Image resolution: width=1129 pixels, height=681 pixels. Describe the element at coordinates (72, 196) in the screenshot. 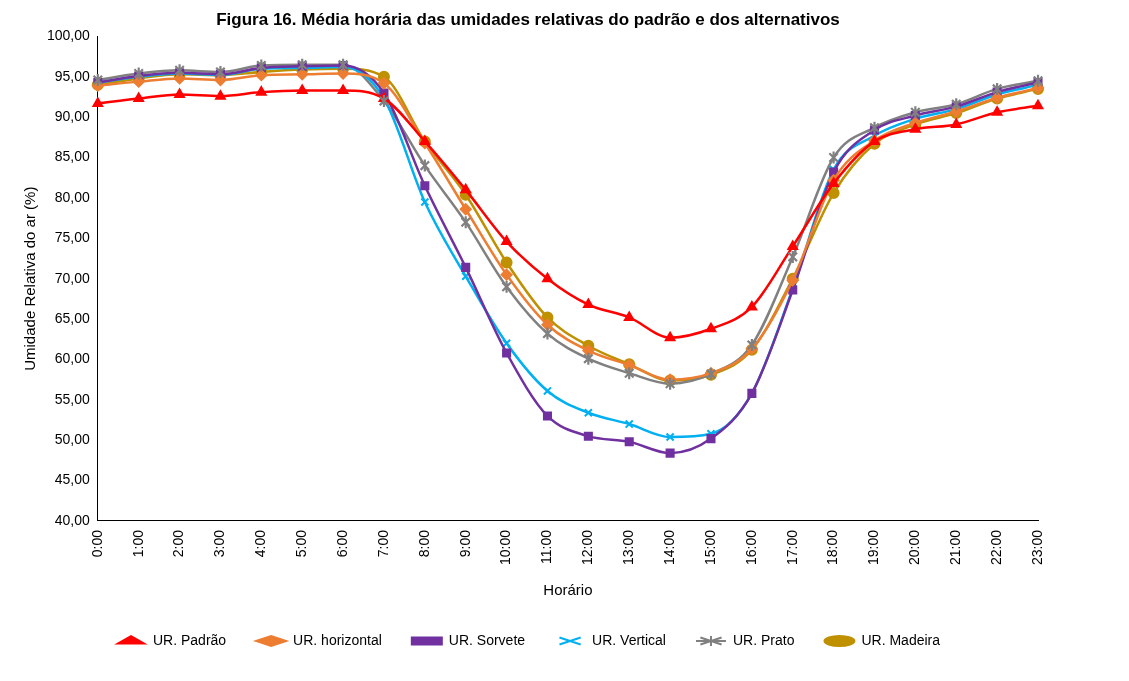

I see `y-tick-label: 80,00` at that location.